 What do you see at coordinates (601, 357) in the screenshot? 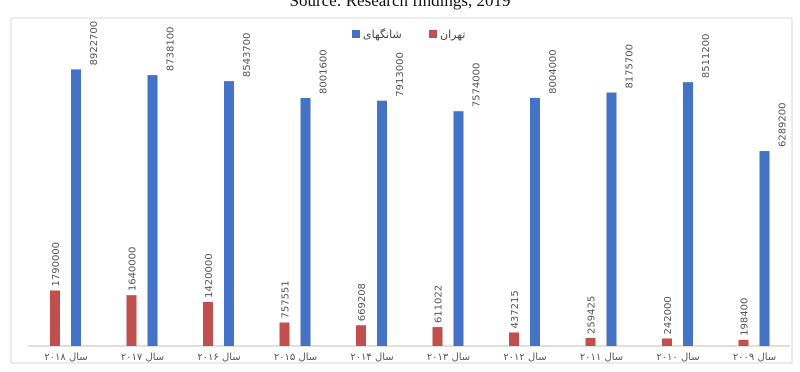
I see `x-tick-label: سال ۲۰۱۱` at bounding box center [601, 357].